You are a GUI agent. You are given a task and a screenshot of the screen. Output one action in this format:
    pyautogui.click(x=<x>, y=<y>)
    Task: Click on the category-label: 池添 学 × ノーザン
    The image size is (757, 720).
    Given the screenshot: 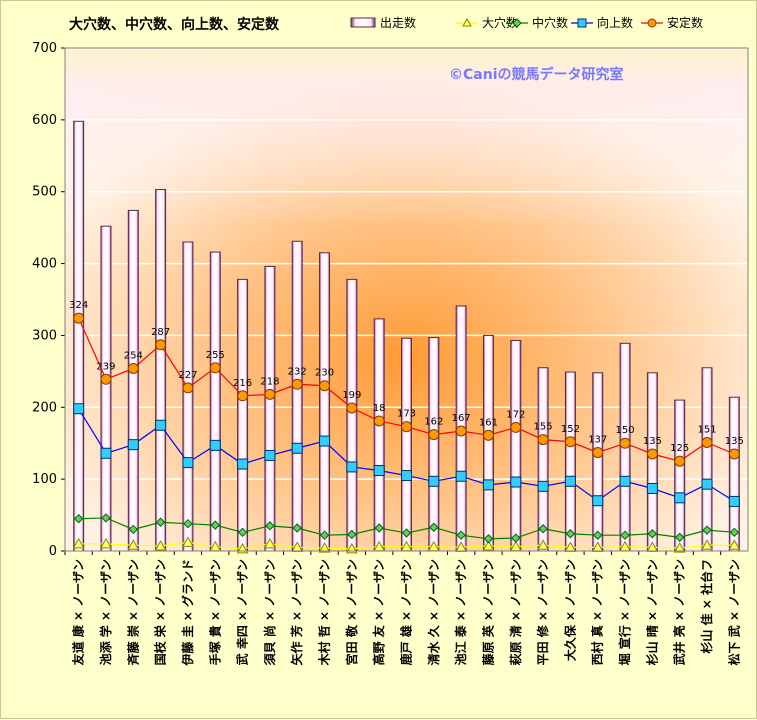 What is the action you would take?
    pyautogui.click(x=105, y=612)
    